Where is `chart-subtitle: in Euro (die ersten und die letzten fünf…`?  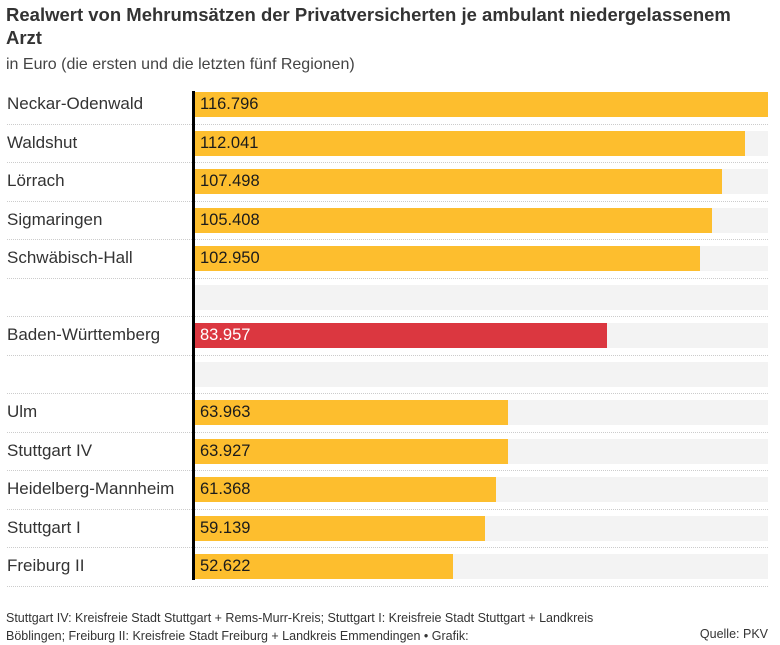
chart-subtitle: in Euro (die ersten und die letzten fünf… is located at coordinates (180, 64).